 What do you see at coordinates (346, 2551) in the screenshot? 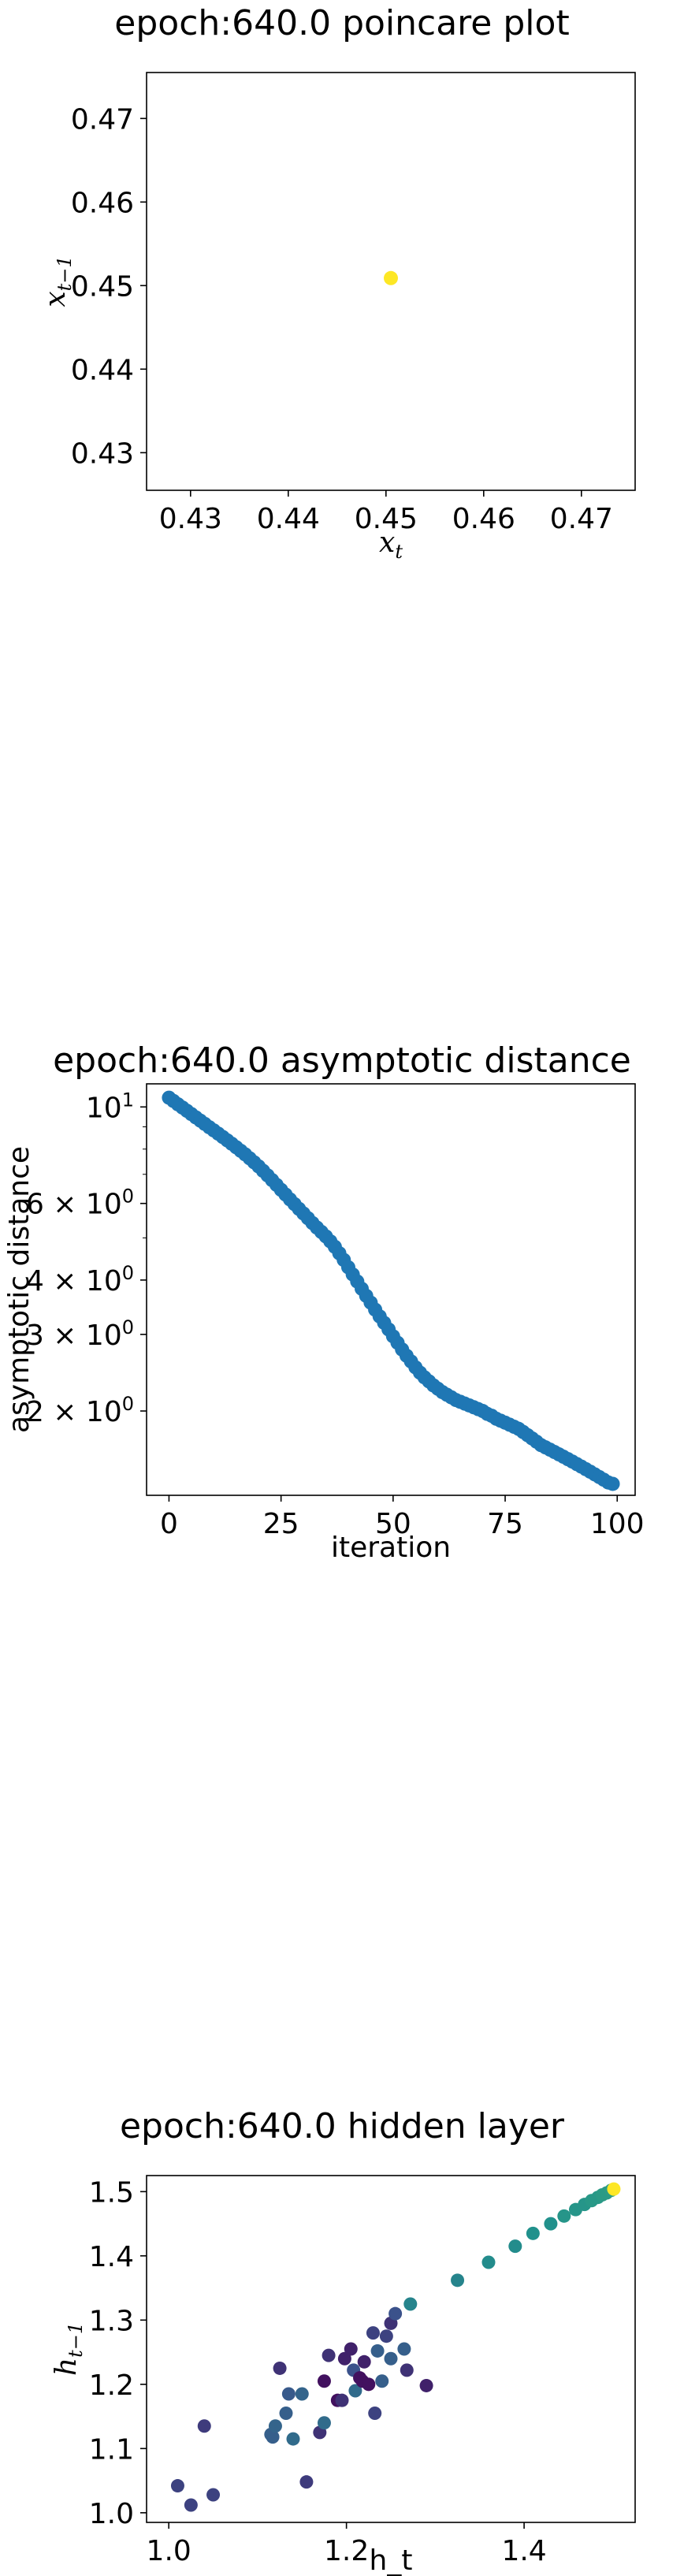
I see `x-tick-label: 1.2` at bounding box center [346, 2551].